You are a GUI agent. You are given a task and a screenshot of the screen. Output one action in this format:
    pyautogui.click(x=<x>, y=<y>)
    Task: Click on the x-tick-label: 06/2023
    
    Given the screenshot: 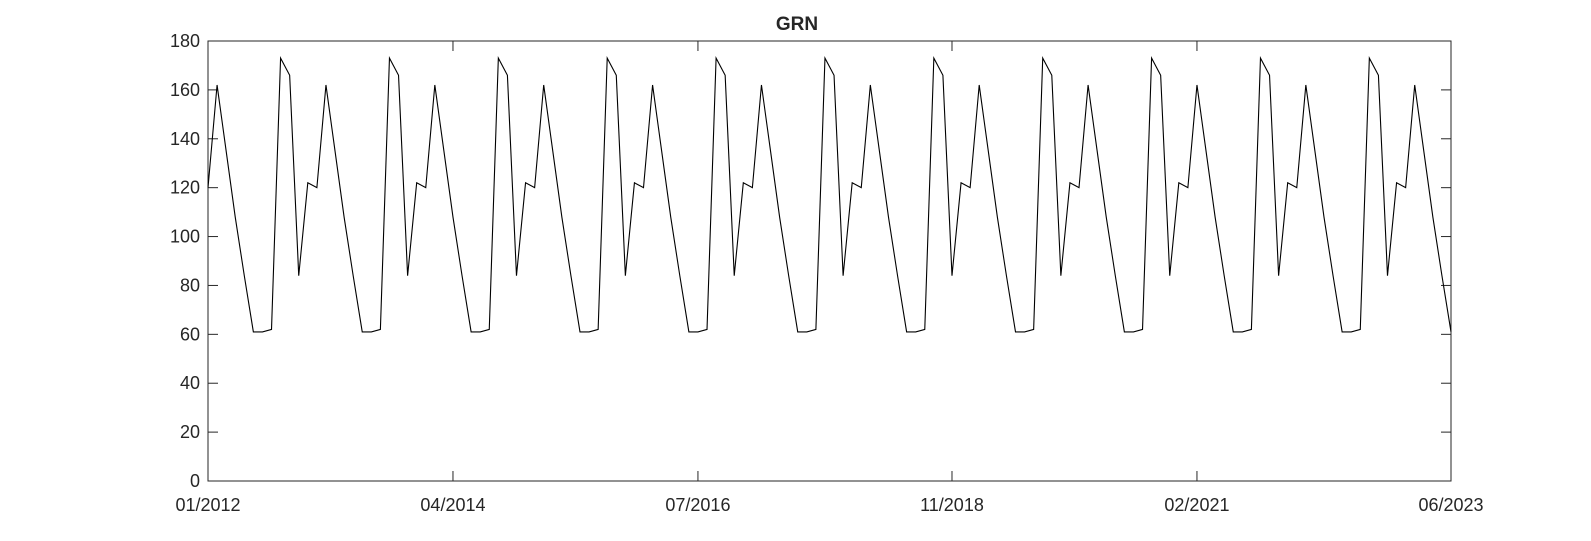 What is the action you would take?
    pyautogui.click(x=1450, y=505)
    